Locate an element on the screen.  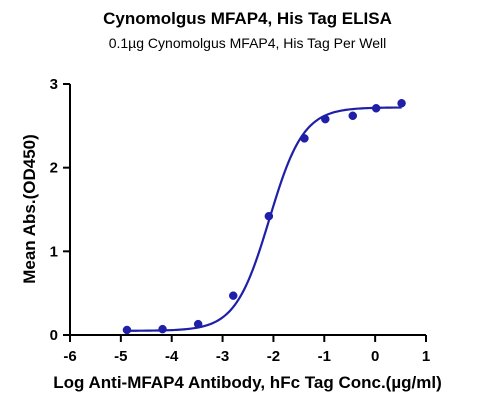
x-tick-label: -5 is located at coordinates (120, 356).